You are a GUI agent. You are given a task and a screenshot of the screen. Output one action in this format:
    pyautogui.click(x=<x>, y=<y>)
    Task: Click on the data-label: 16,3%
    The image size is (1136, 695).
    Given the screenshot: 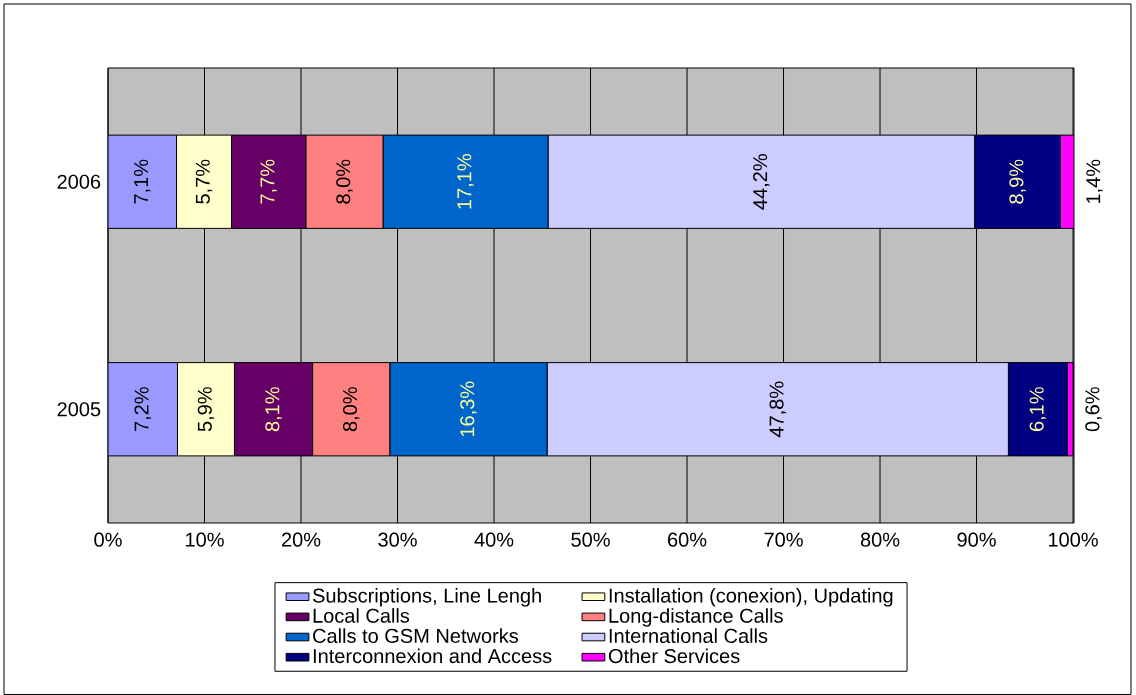 What is the action you would take?
    pyautogui.click(x=468, y=409)
    